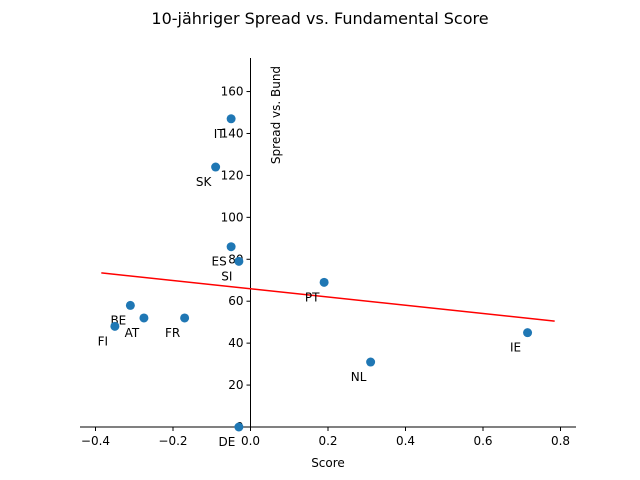 The height and width of the screenshot is (480, 640). I want to click on x-tick-label: 0.0, so click(250, 441).